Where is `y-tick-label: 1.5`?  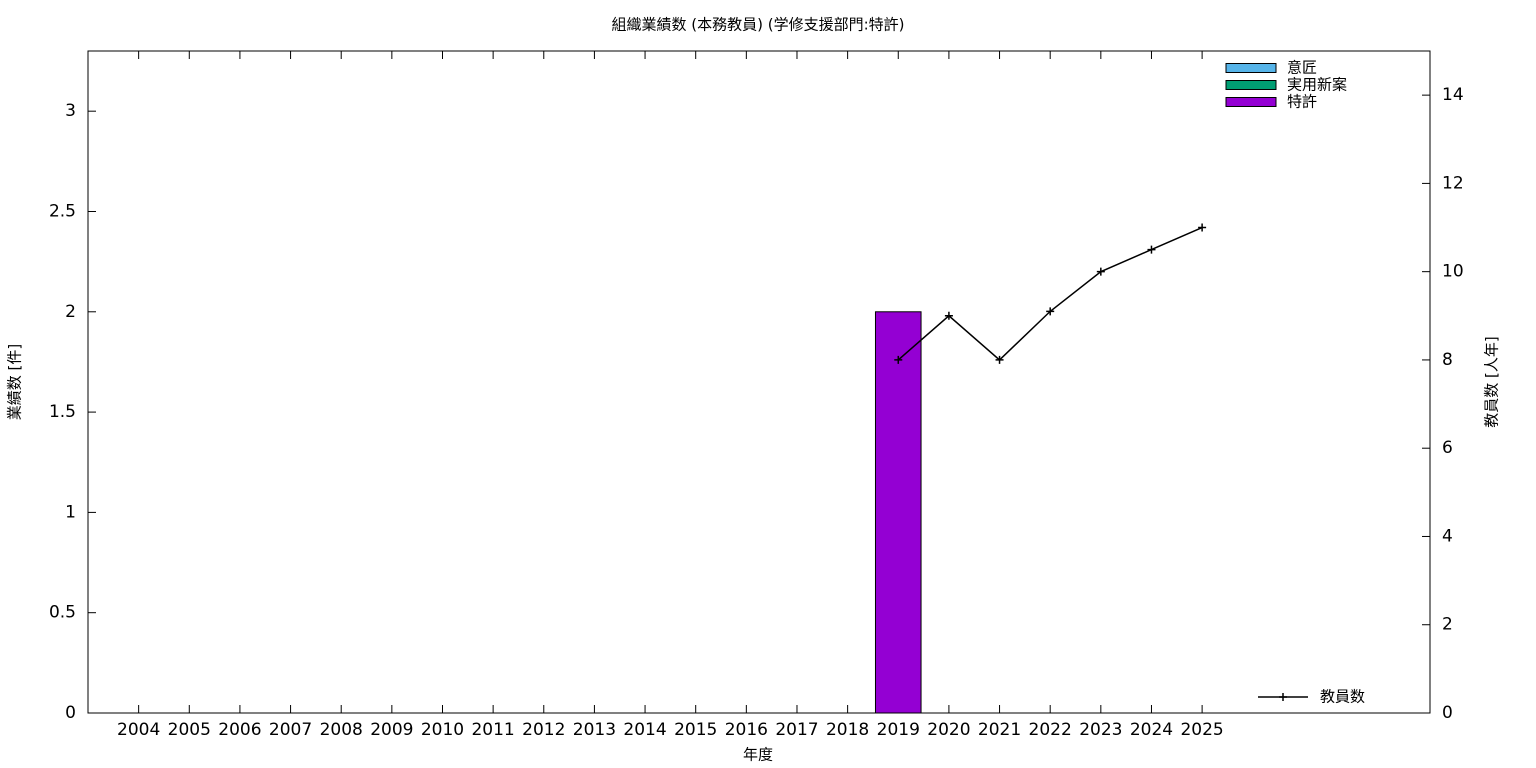 y-tick-label: 1.5 is located at coordinates (62, 412).